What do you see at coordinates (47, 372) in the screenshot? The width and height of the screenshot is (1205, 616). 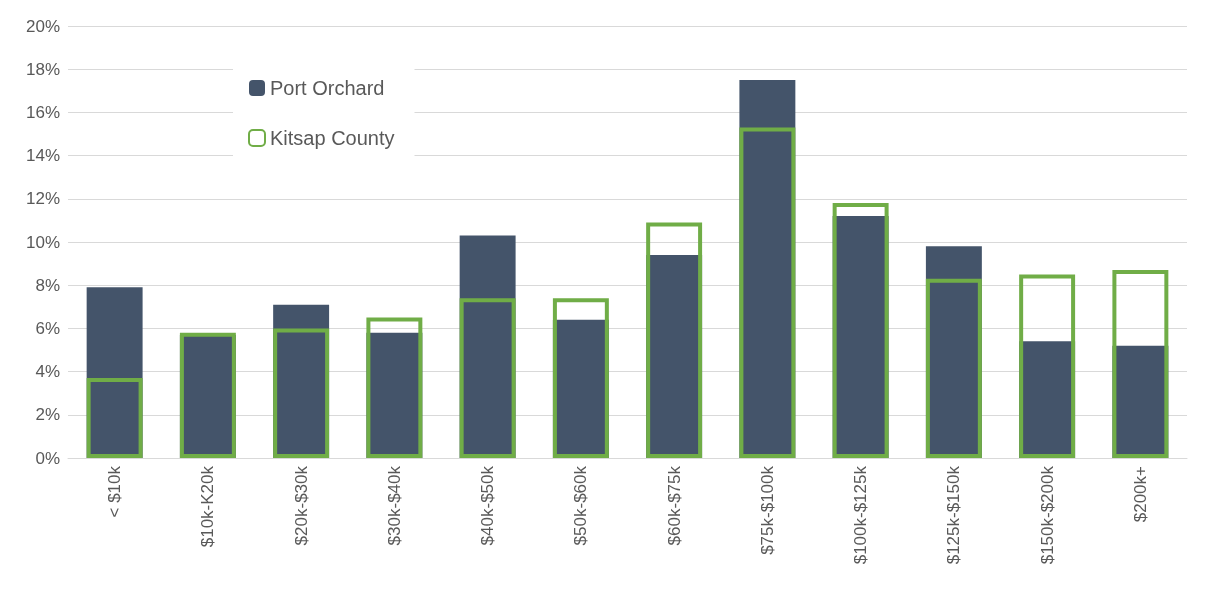 I see `y-tick-label: 4%` at bounding box center [47, 372].